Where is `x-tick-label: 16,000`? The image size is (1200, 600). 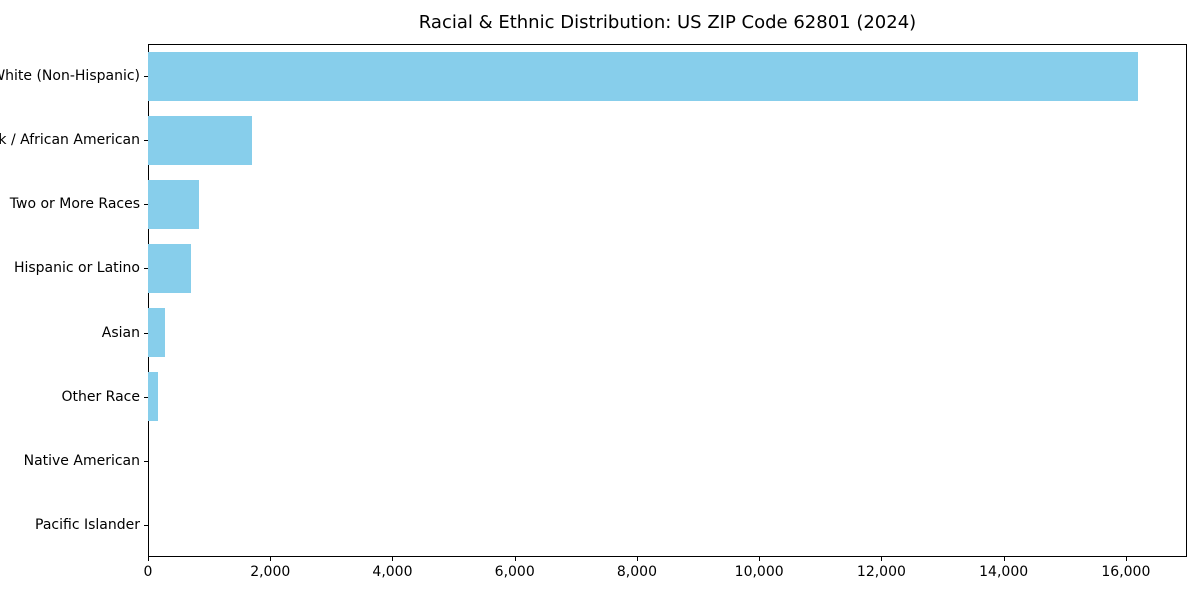
x-tick-label: 16,000 is located at coordinates (1126, 572).